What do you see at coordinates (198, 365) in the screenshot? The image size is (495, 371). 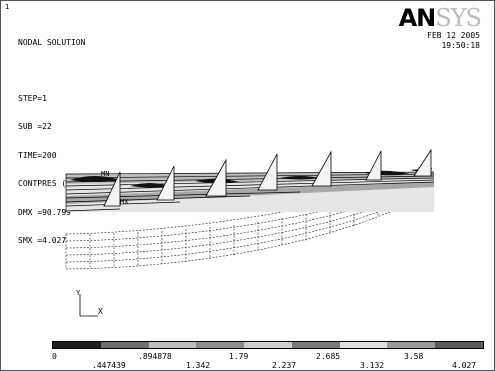 I see `legend-value-3: 1.342` at bounding box center [198, 365].